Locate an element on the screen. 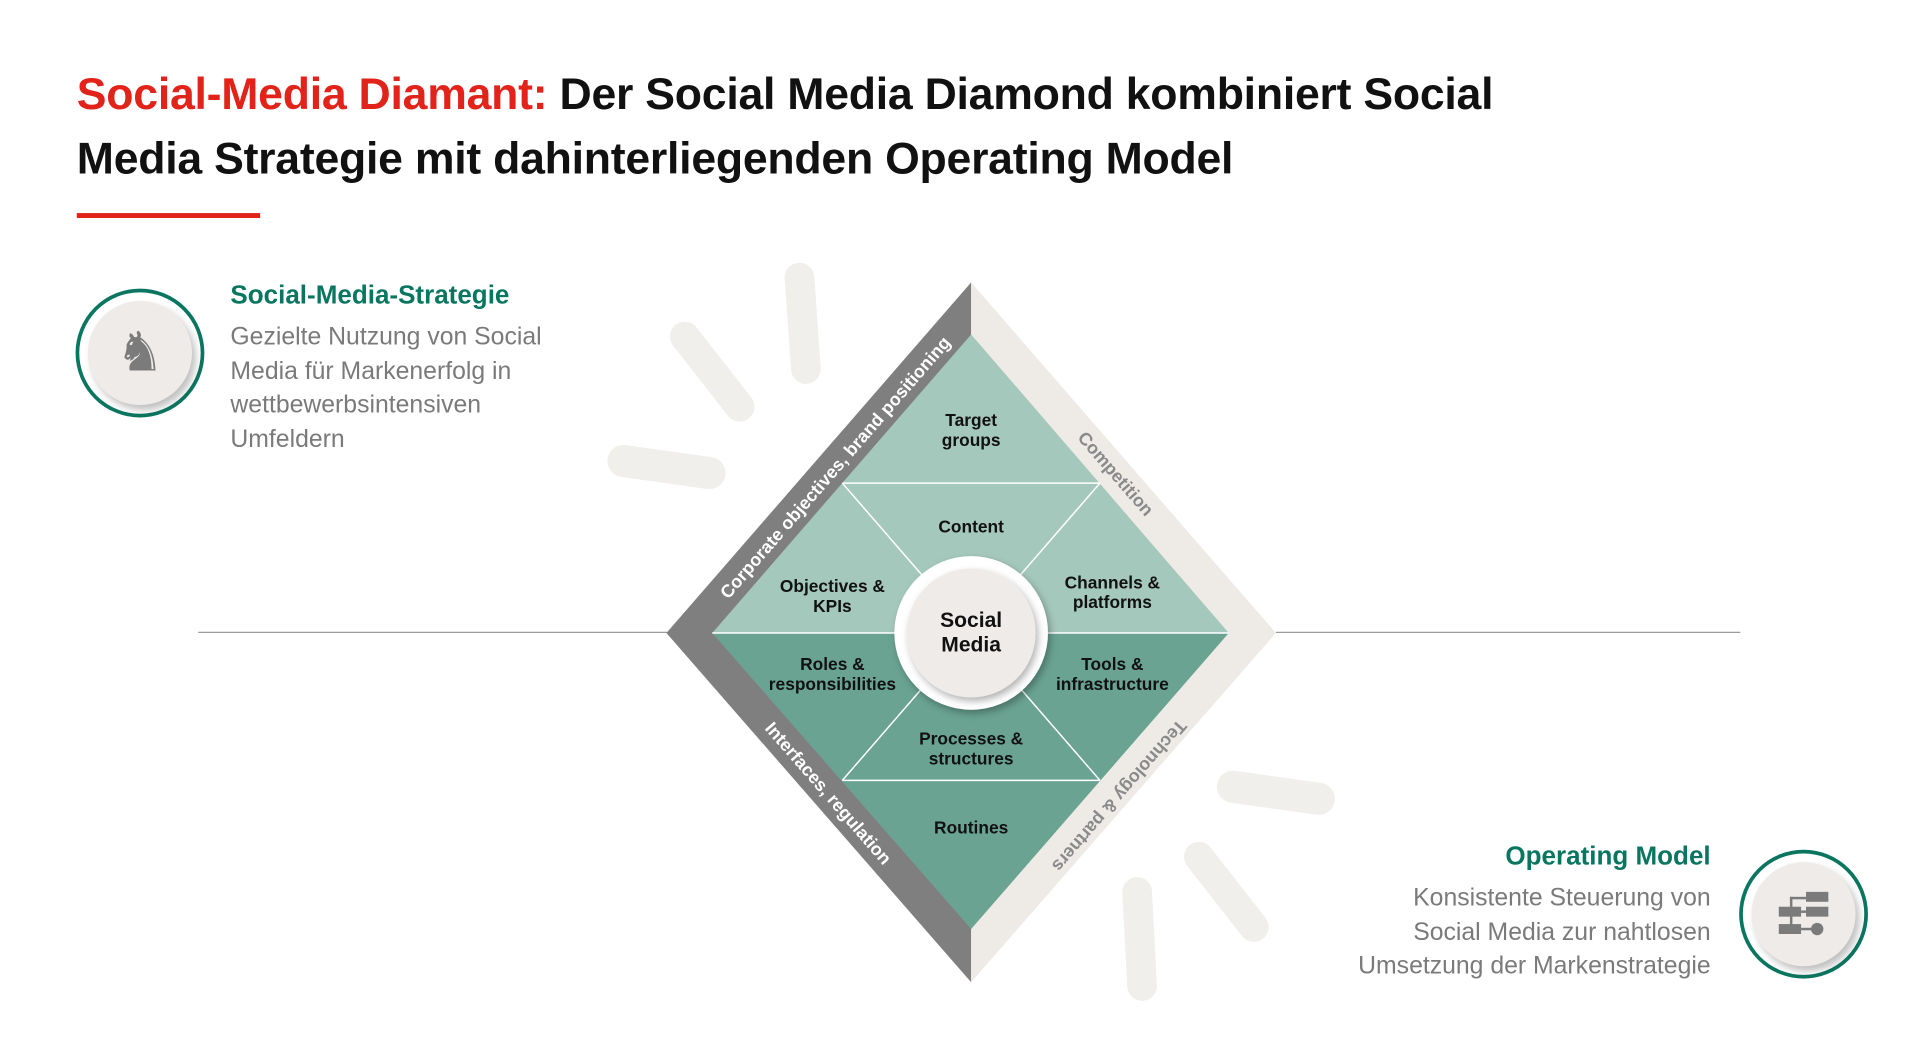 Image resolution: width=1920 pixels, height=1038 pixels. title-underline is located at coordinates (168, 216).